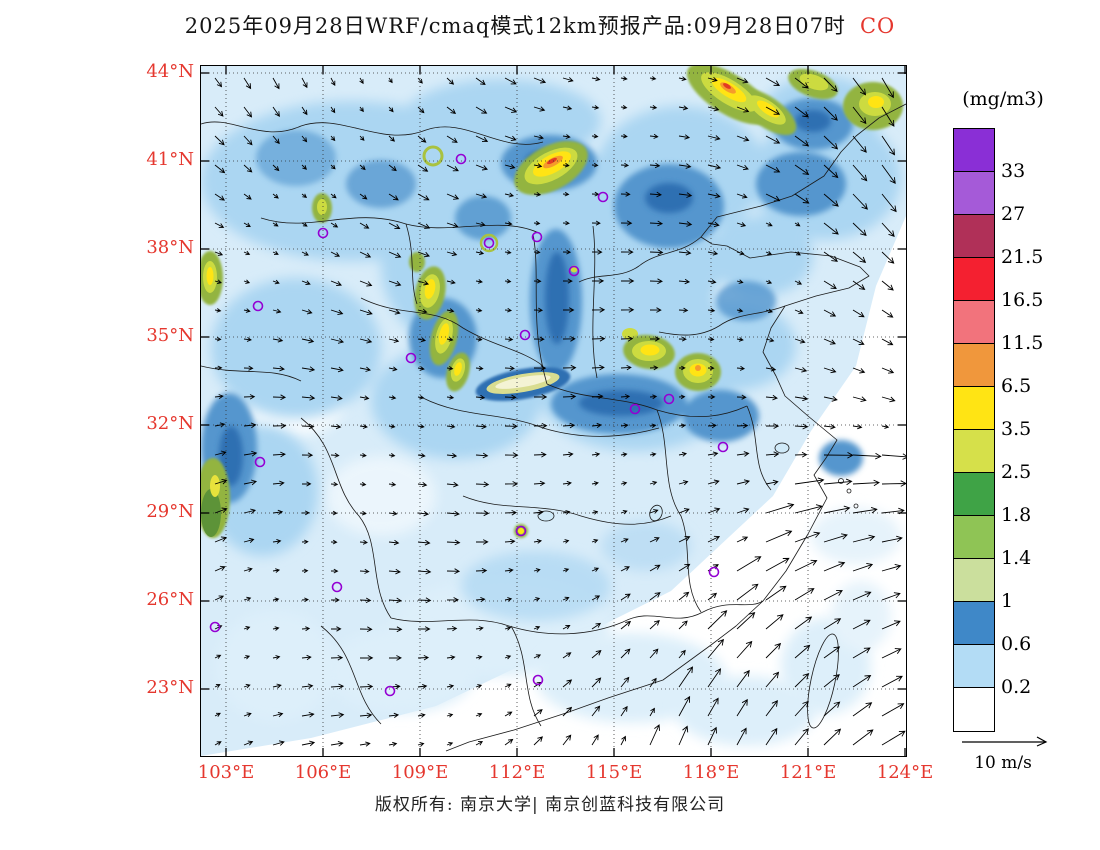  I want to click on colorbar-tick-label: 33, so click(1013, 171).